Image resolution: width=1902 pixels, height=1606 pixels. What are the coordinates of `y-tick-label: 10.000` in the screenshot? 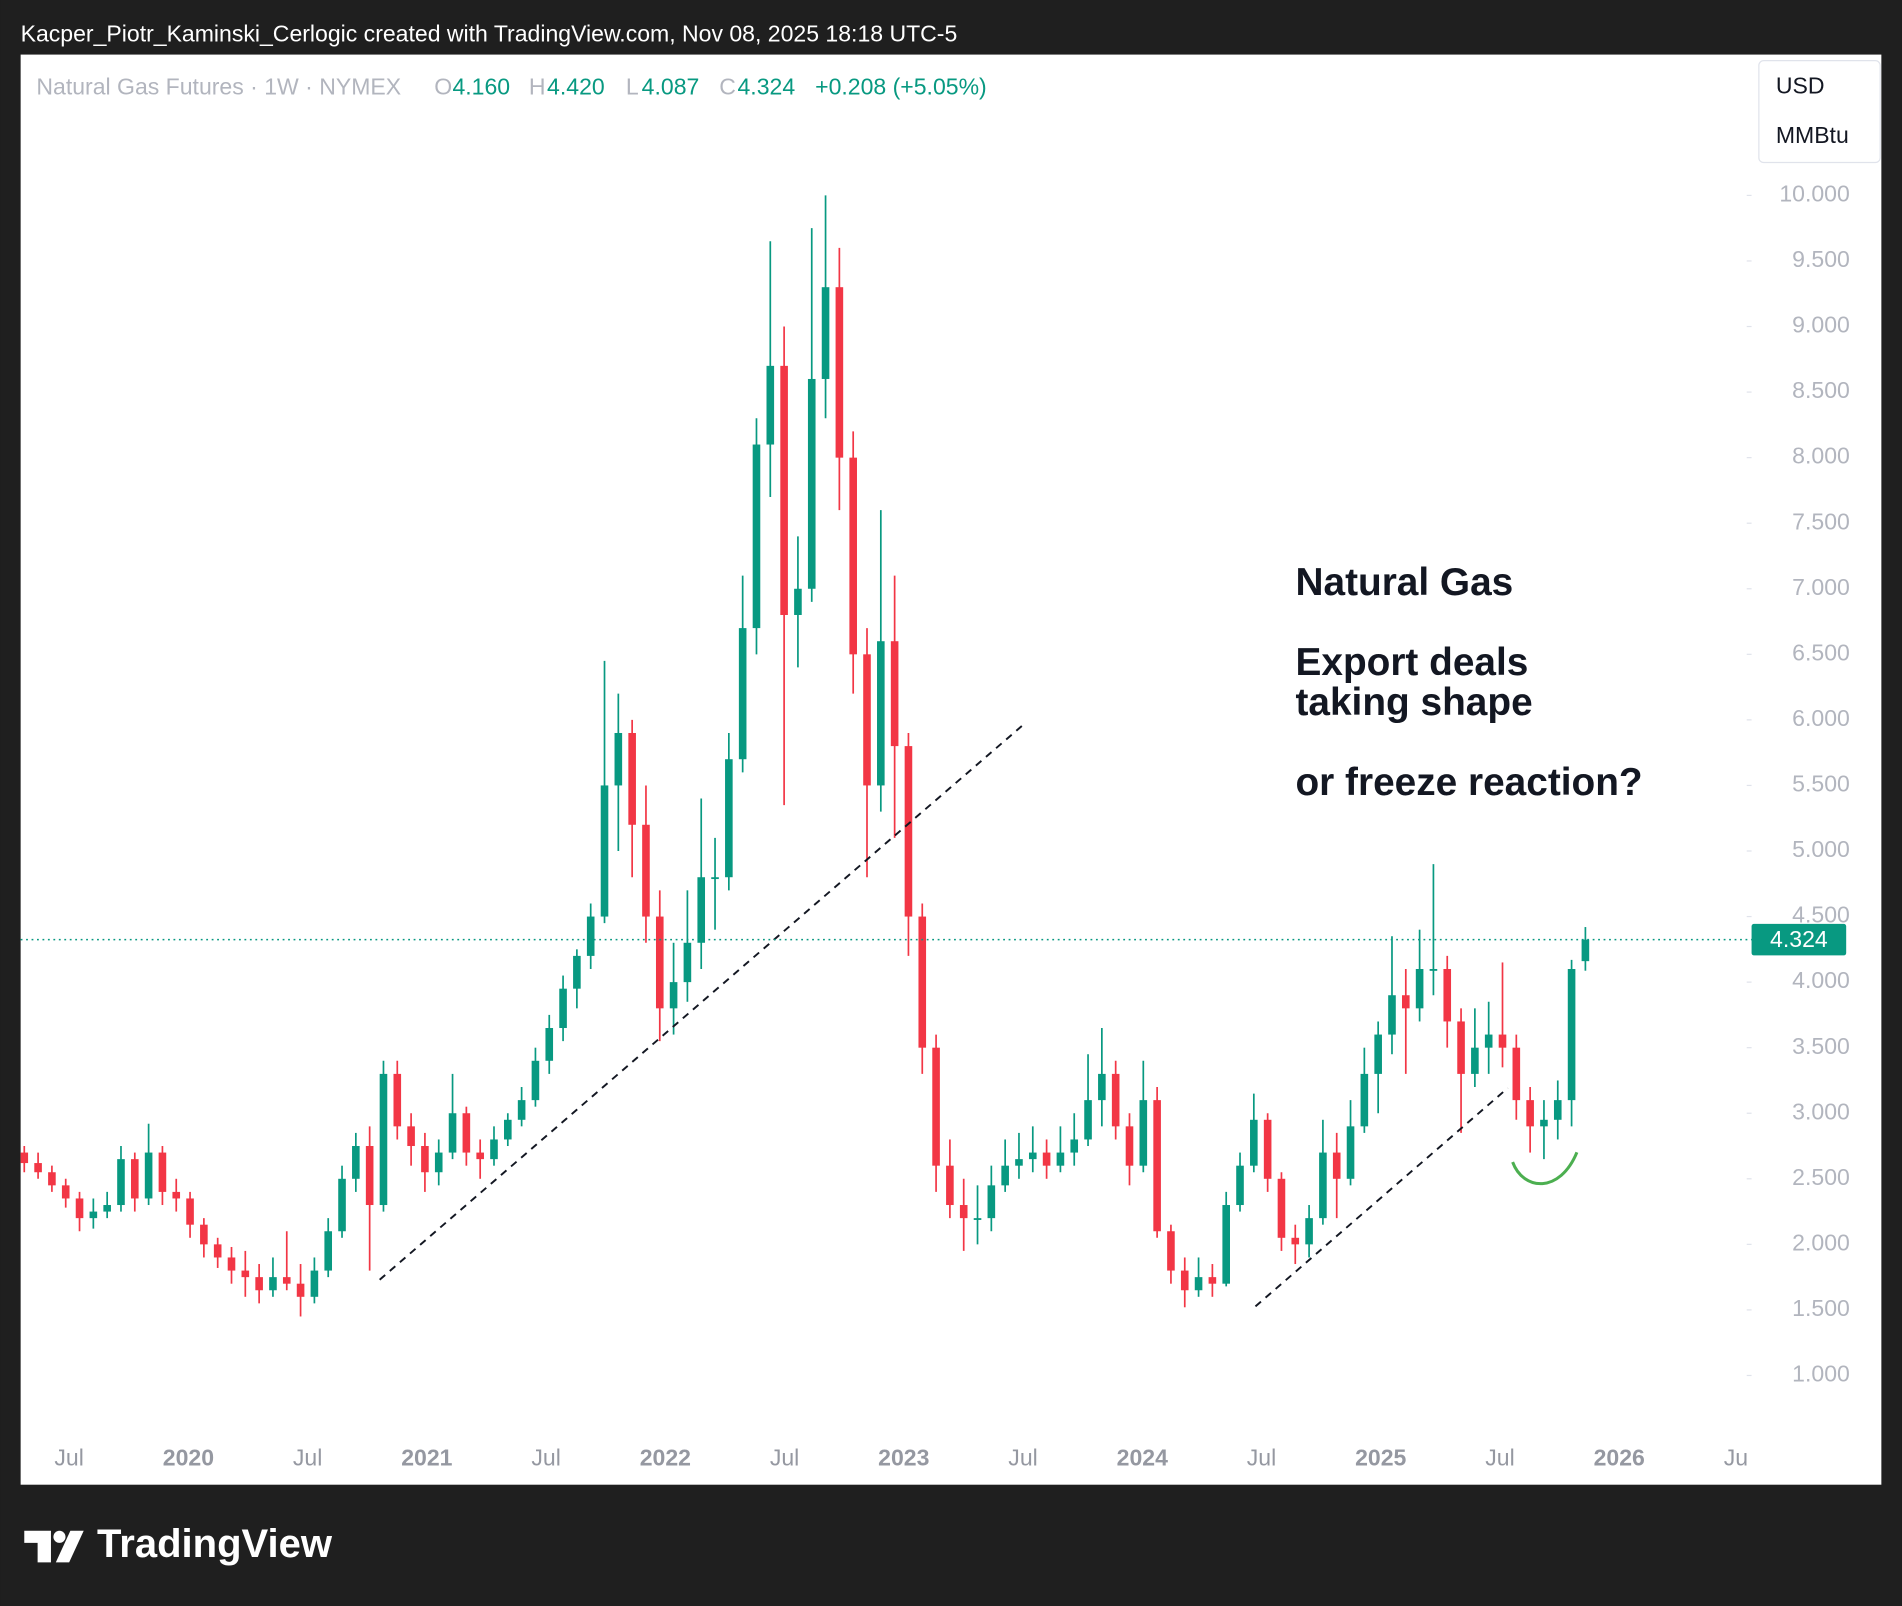 It's located at (1814, 194).